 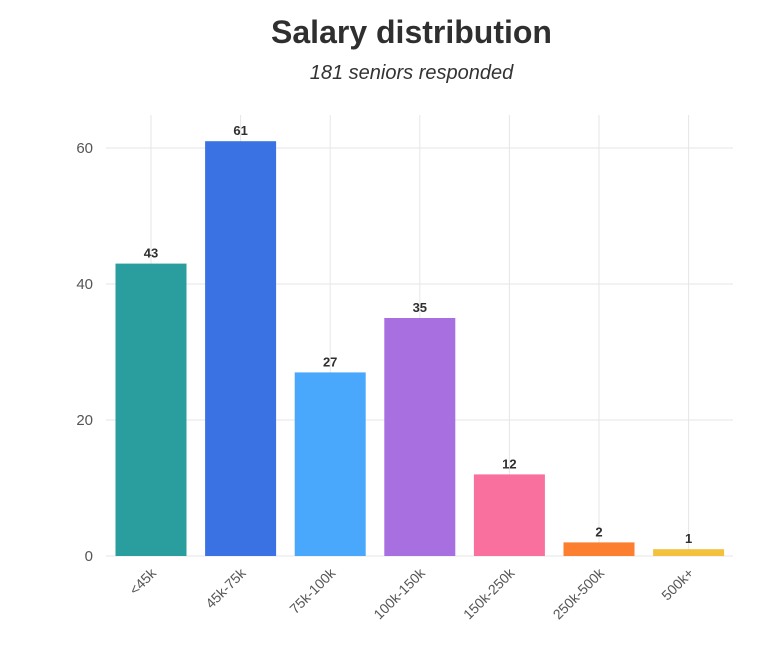 I want to click on x-tick-label: 500k+, so click(x=677, y=584).